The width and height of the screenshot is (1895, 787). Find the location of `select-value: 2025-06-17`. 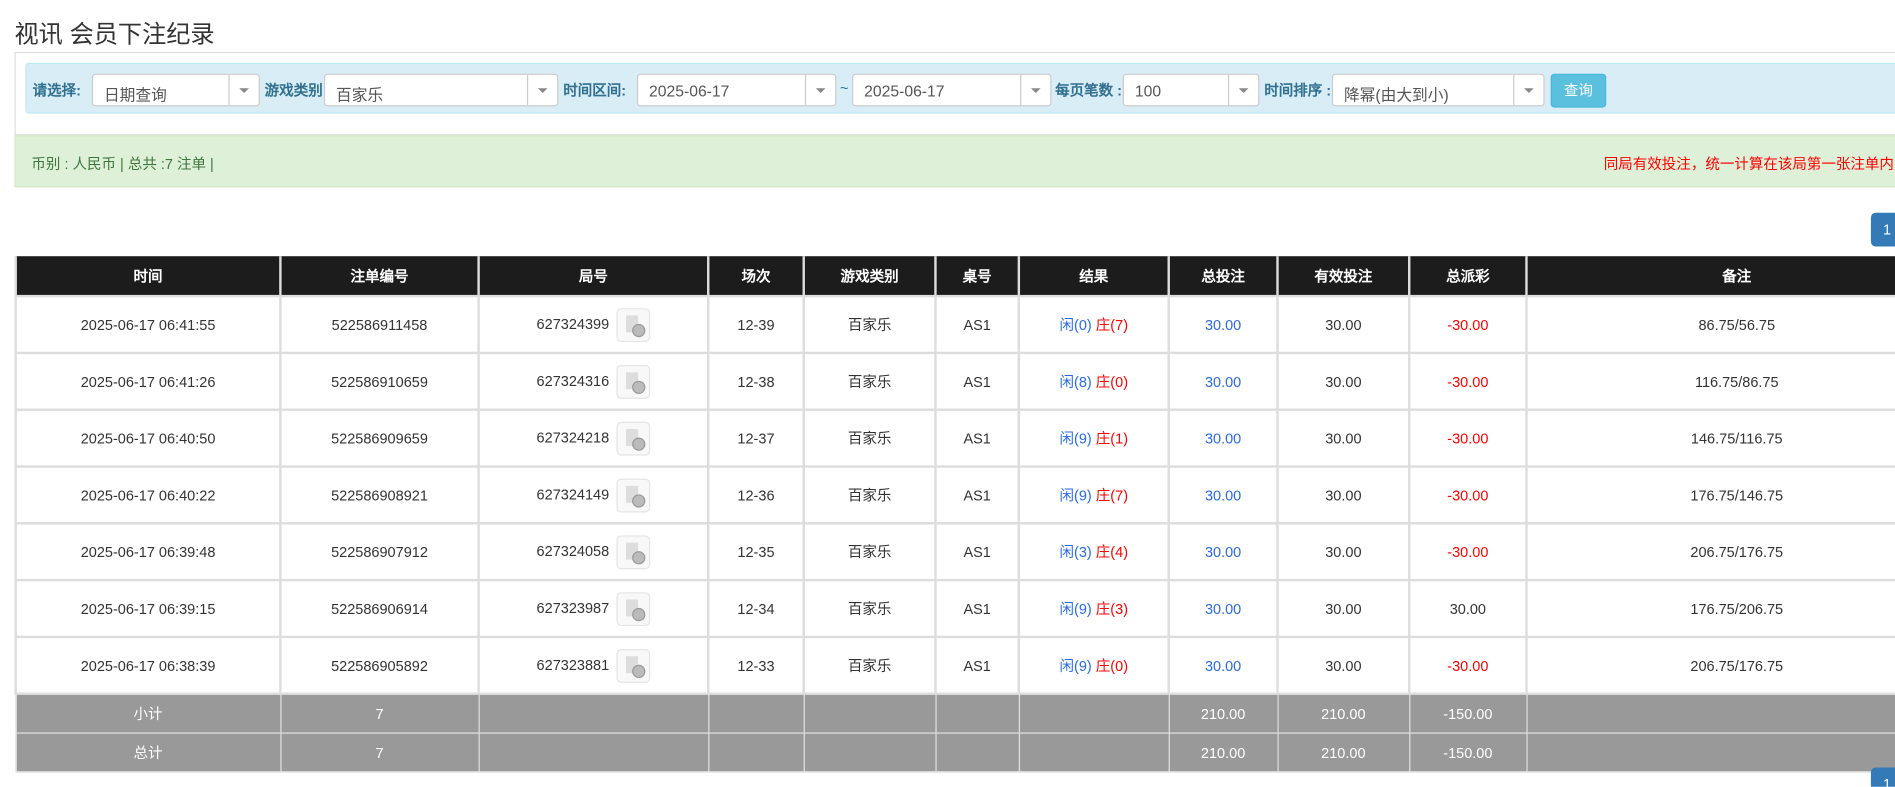

select-value: 2025-06-17 is located at coordinates (904, 91).